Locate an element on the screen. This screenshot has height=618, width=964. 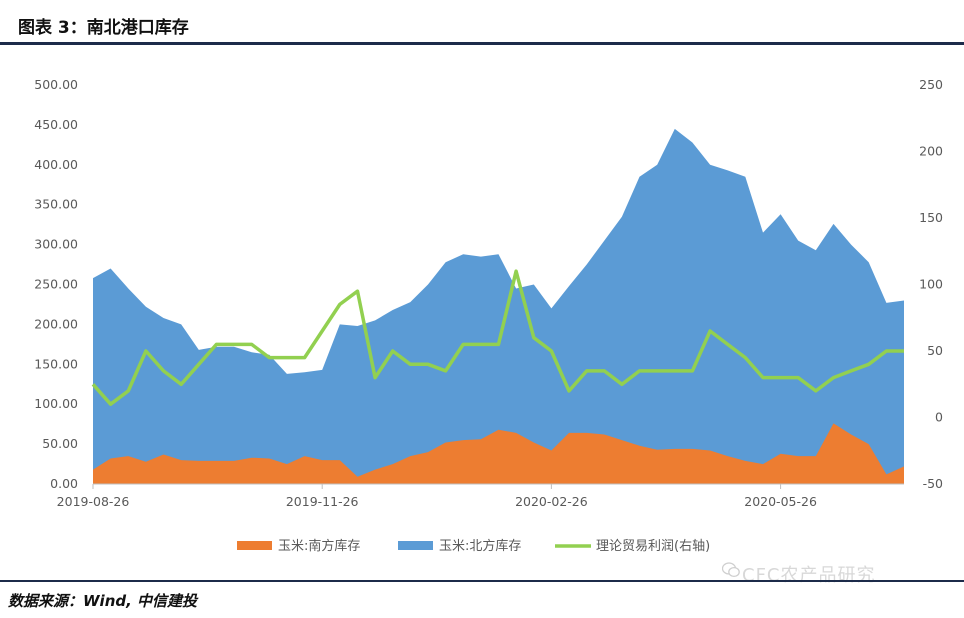
y-right-tick-label: 50 is located at coordinates (935, 350).